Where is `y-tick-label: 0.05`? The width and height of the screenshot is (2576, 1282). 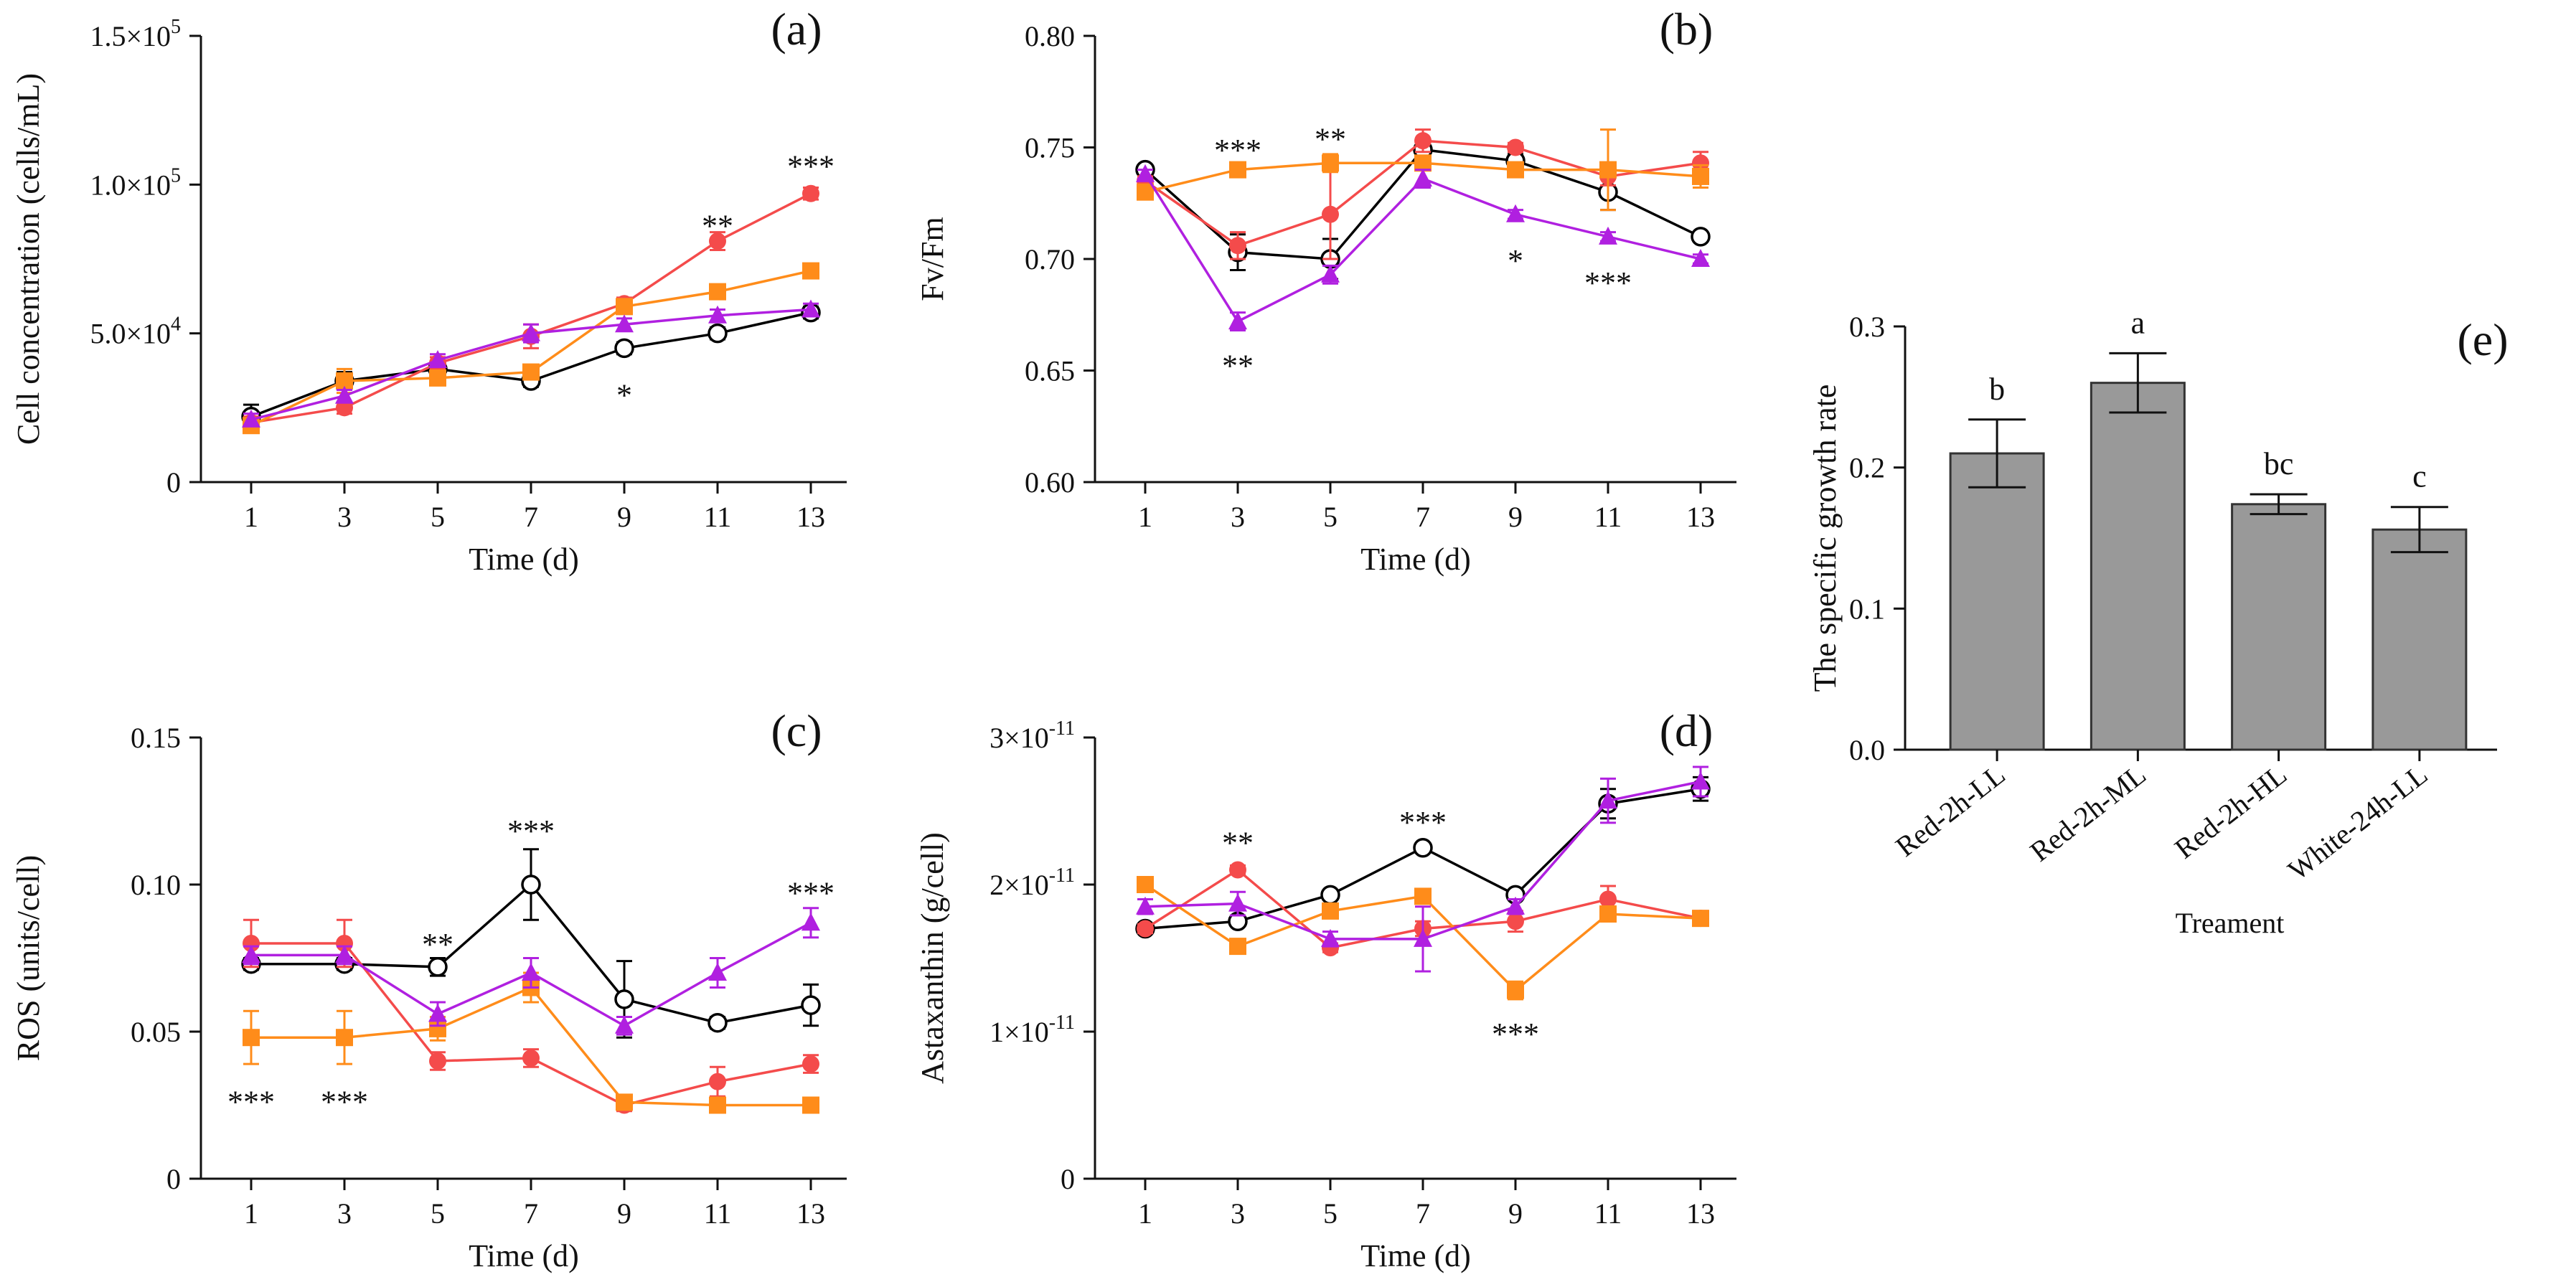
y-tick-label: 0.05 is located at coordinates (156, 1032).